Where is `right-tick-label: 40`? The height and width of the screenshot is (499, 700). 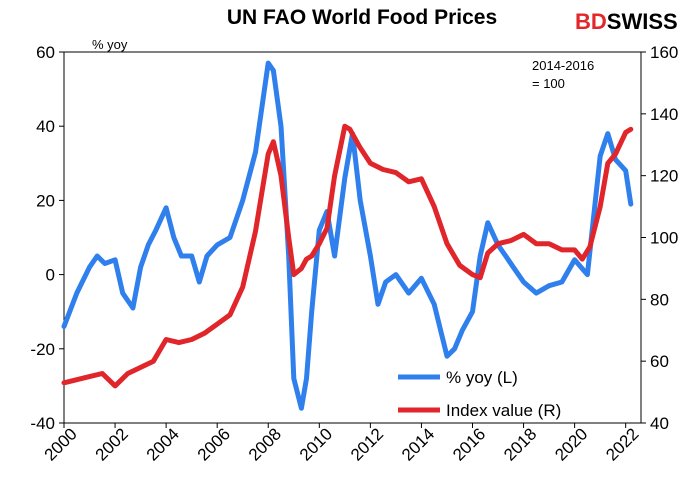 right-tick-label: 40 is located at coordinates (659, 423).